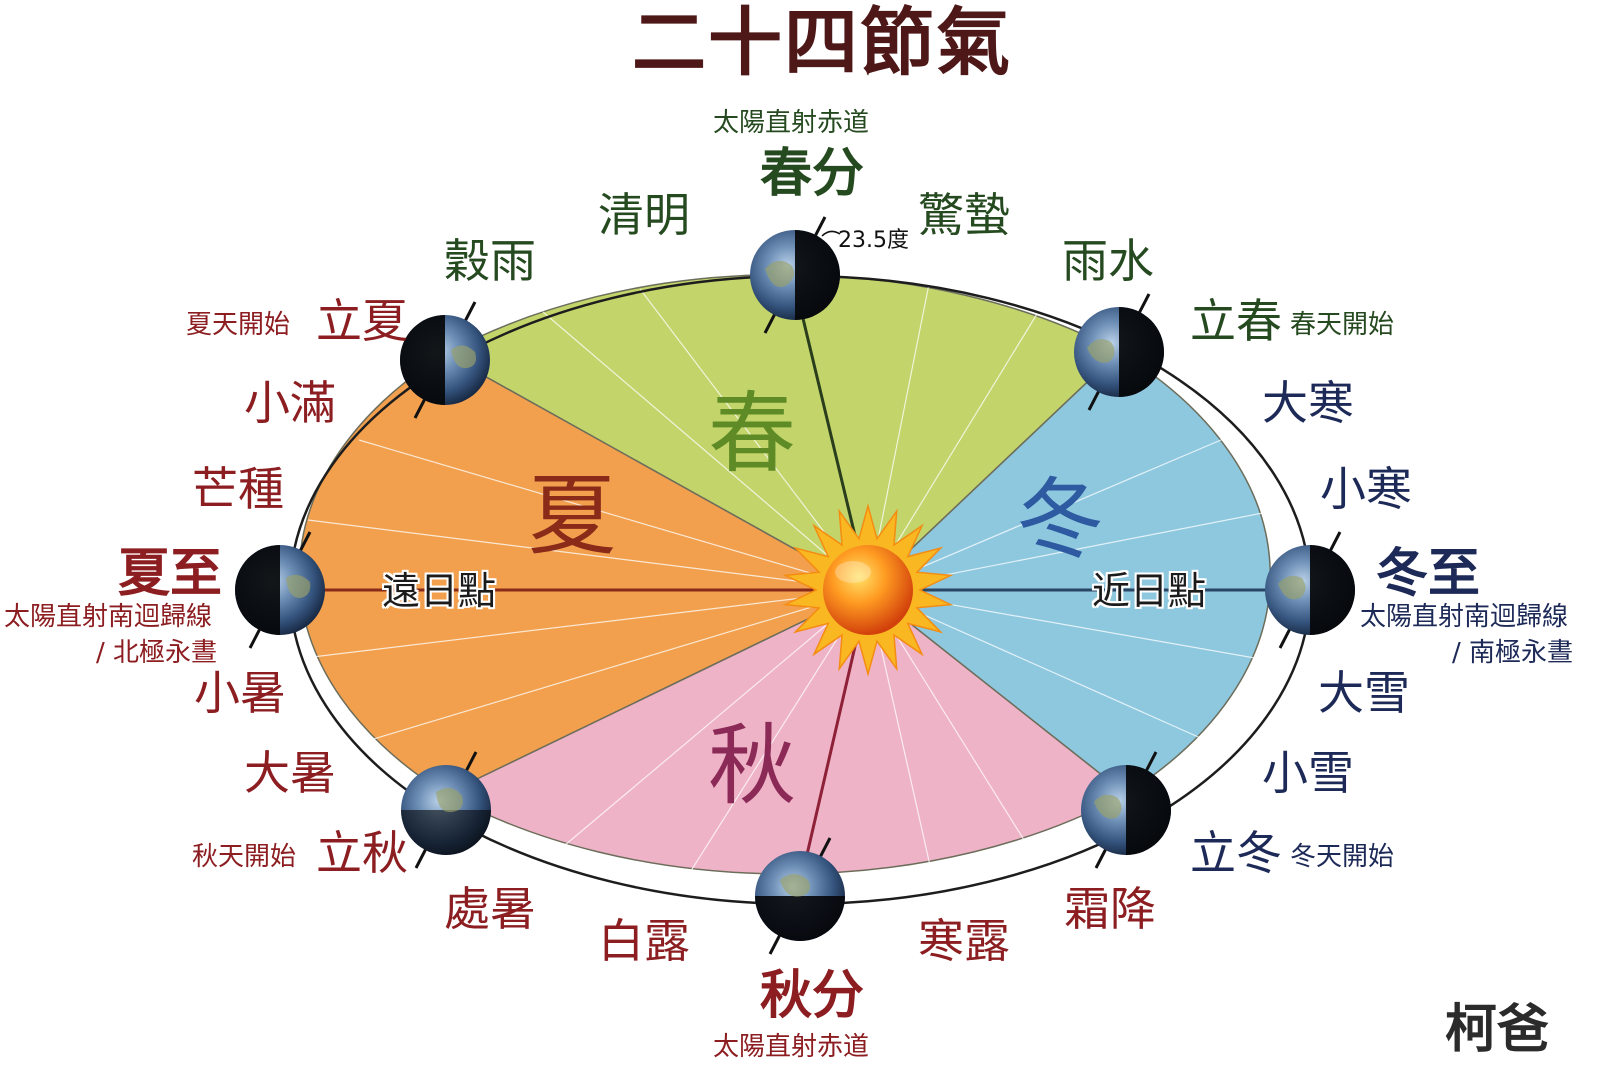  What do you see at coordinates (822, 43) in the screenshot?
I see `diagram-title: 二十四節氣` at bounding box center [822, 43].